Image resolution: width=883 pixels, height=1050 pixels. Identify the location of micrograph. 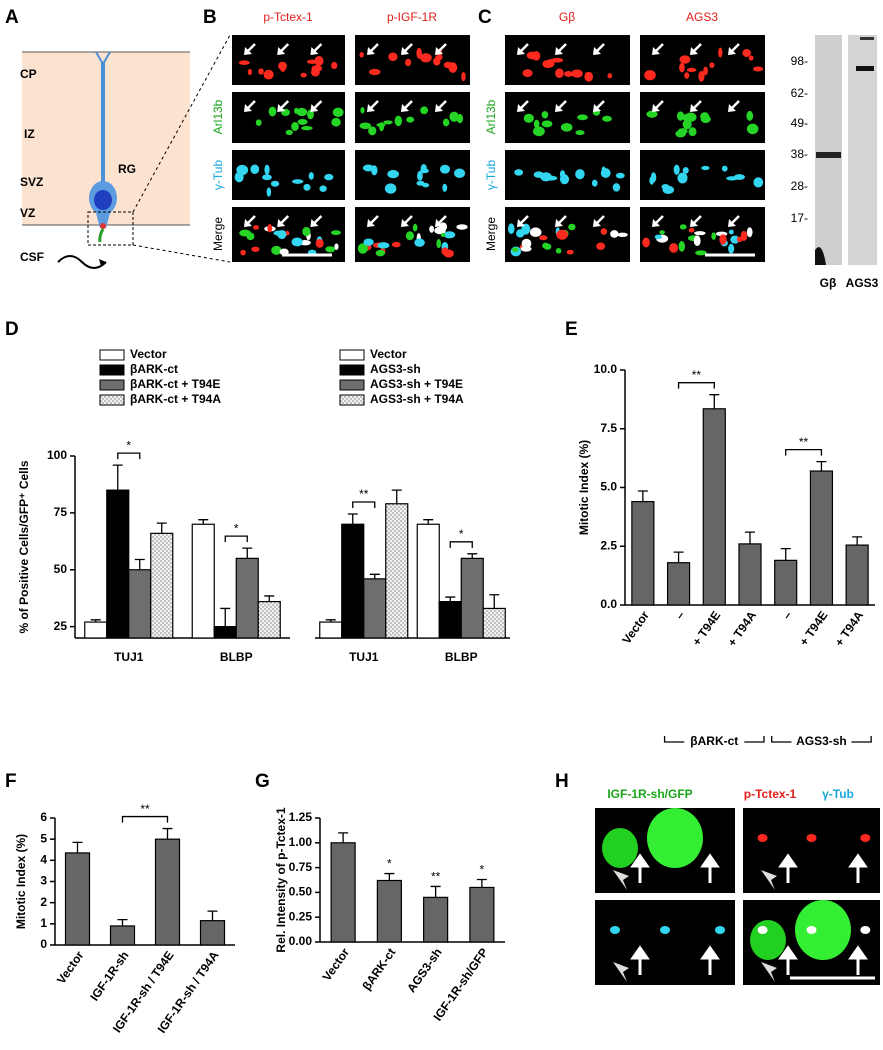
(702, 175).